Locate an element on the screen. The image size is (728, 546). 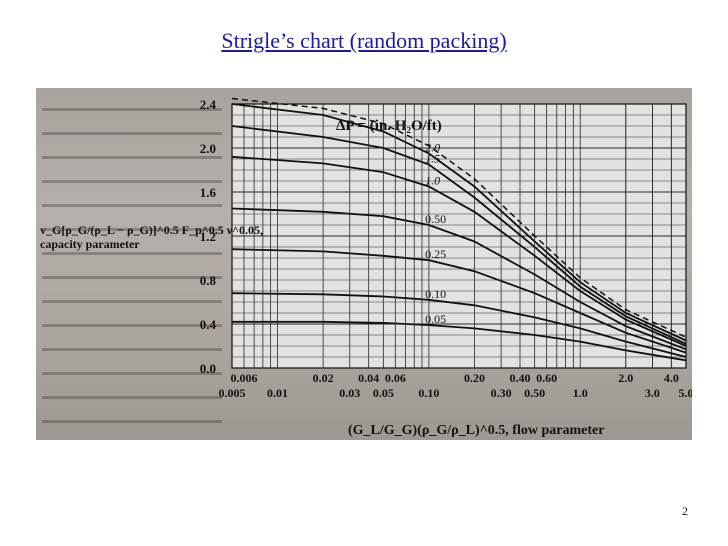
x-tick-label: 0.01 is located at coordinates (277, 393).